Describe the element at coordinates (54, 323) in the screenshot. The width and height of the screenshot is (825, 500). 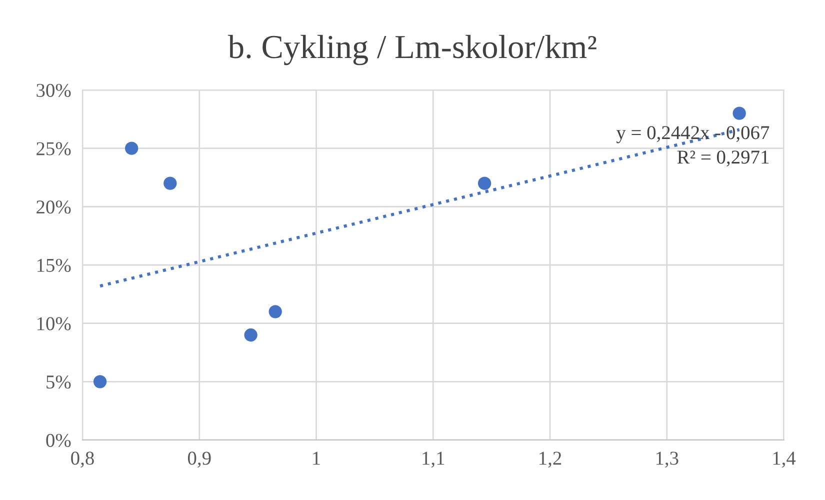
I see `y-tick-label: 10%` at that location.